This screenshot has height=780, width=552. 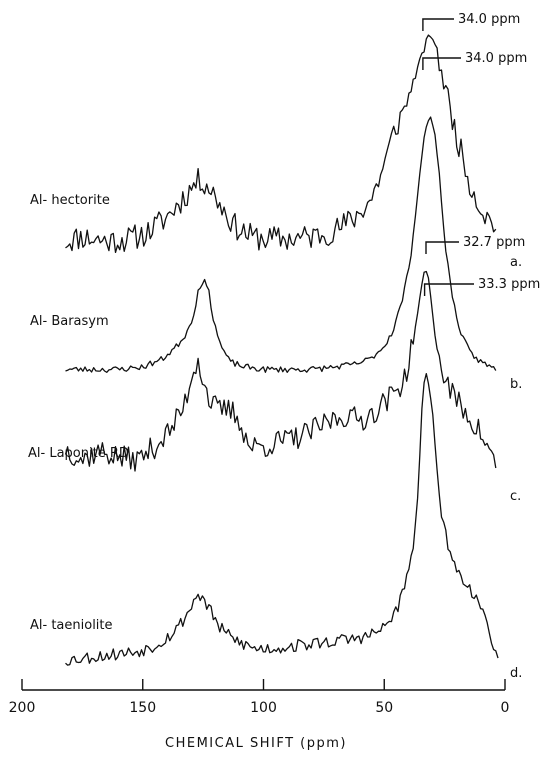 What do you see at coordinates (69, 321) in the screenshot?
I see `spectrum-label-2: Al- Barasym` at bounding box center [69, 321].